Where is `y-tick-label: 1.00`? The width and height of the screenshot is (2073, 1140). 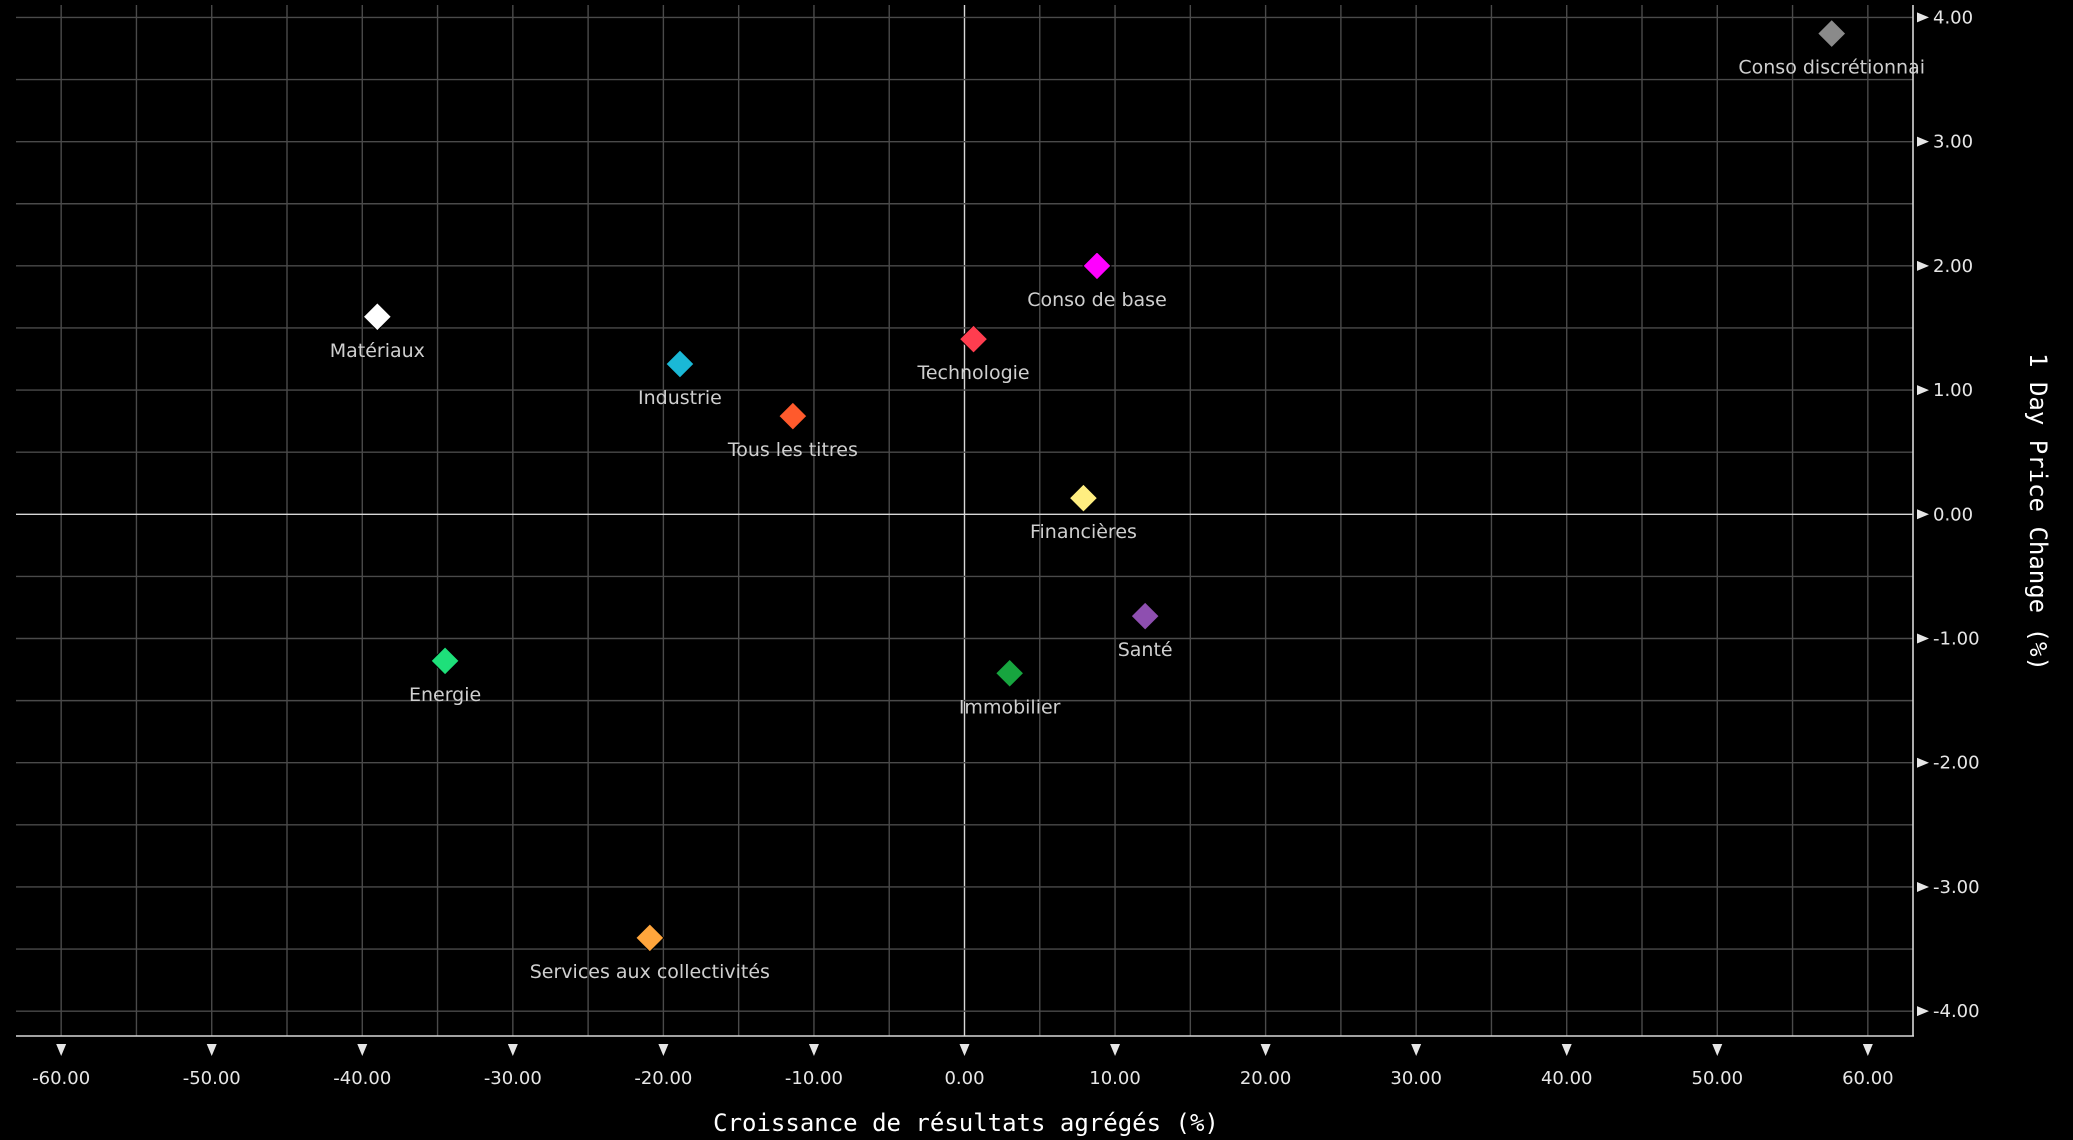
y-tick-label: 1.00 is located at coordinates (1953, 390).